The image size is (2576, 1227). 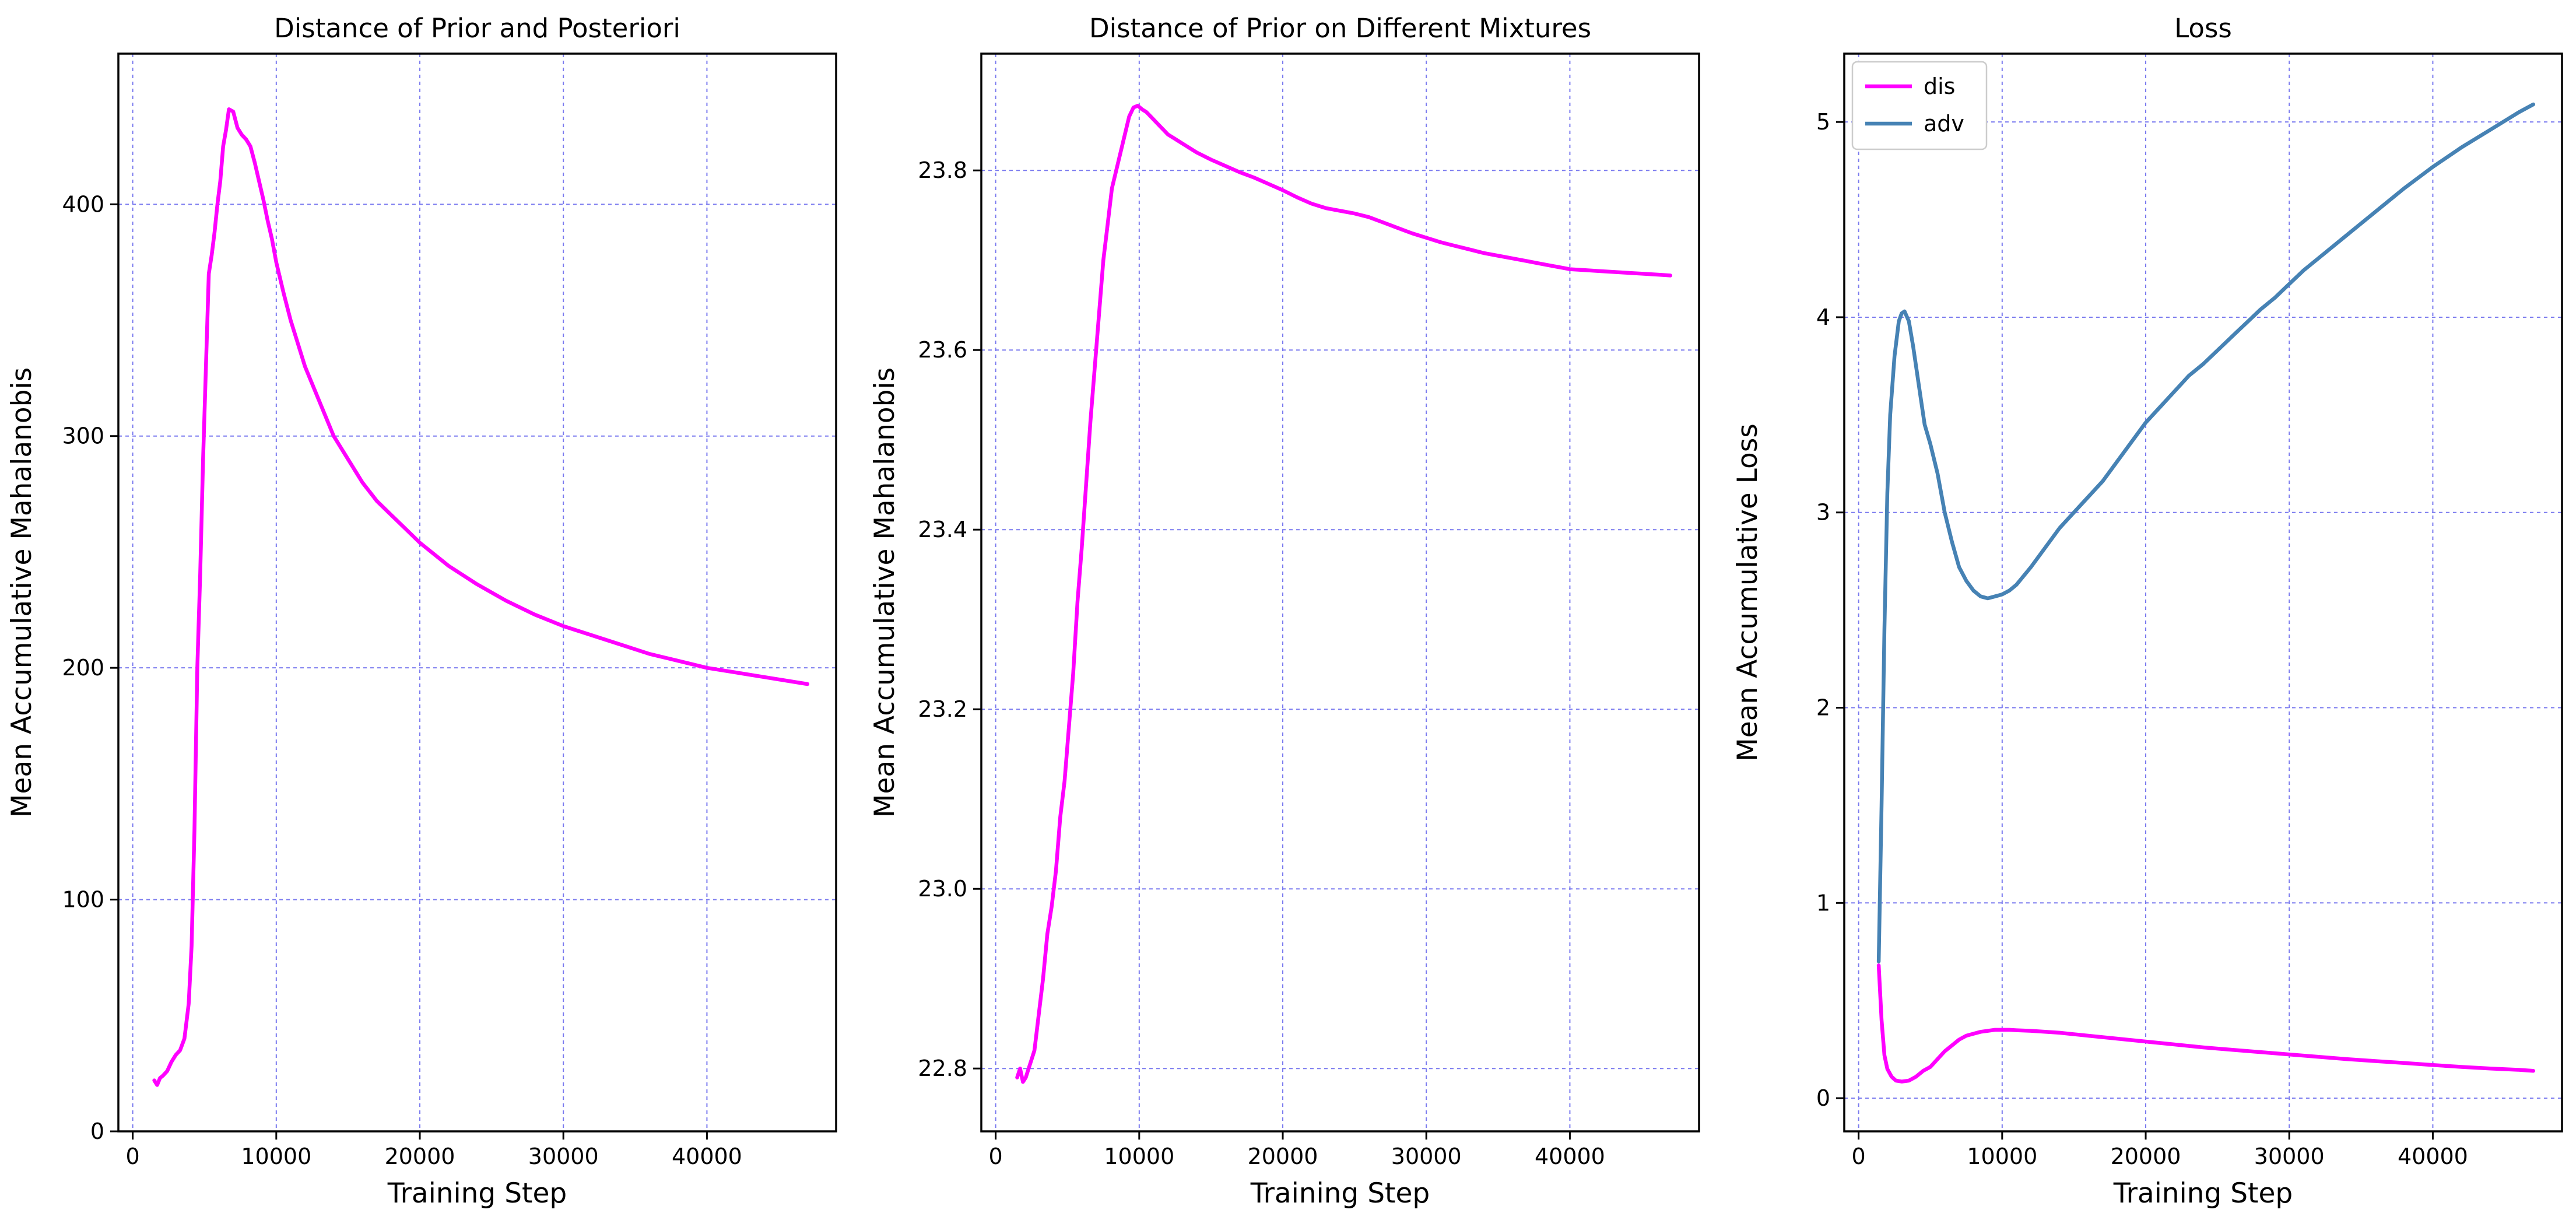 What do you see at coordinates (942, 350) in the screenshot?
I see `y-tick-label: 23.6` at bounding box center [942, 350].